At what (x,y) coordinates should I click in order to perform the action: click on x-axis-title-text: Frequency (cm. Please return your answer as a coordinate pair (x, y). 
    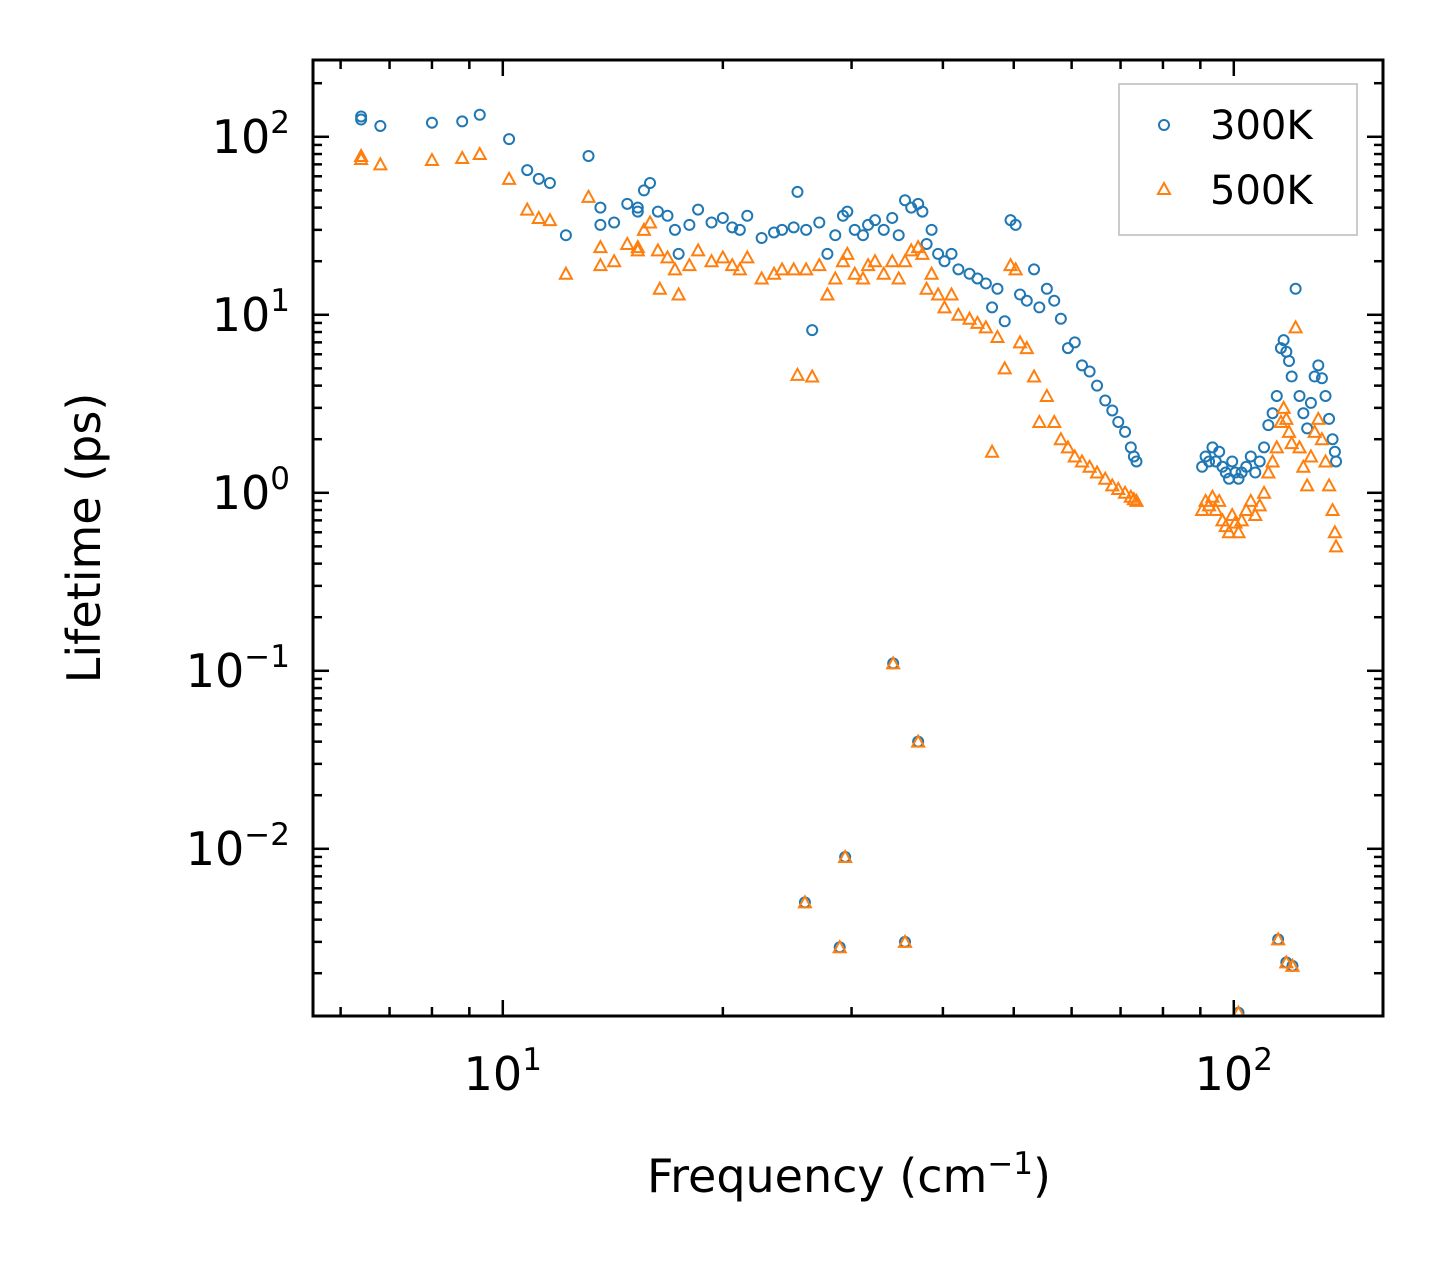
    Looking at the image, I should click on (817, 1176).